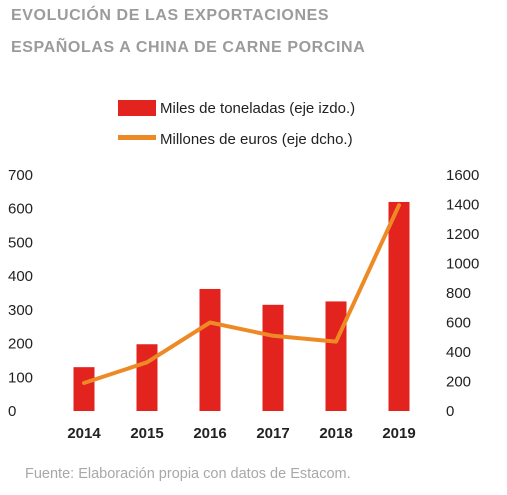  I want to click on chart-title-line-1: EVOLUCIÓN DE LAS EXPORTACIONES, so click(170, 15).